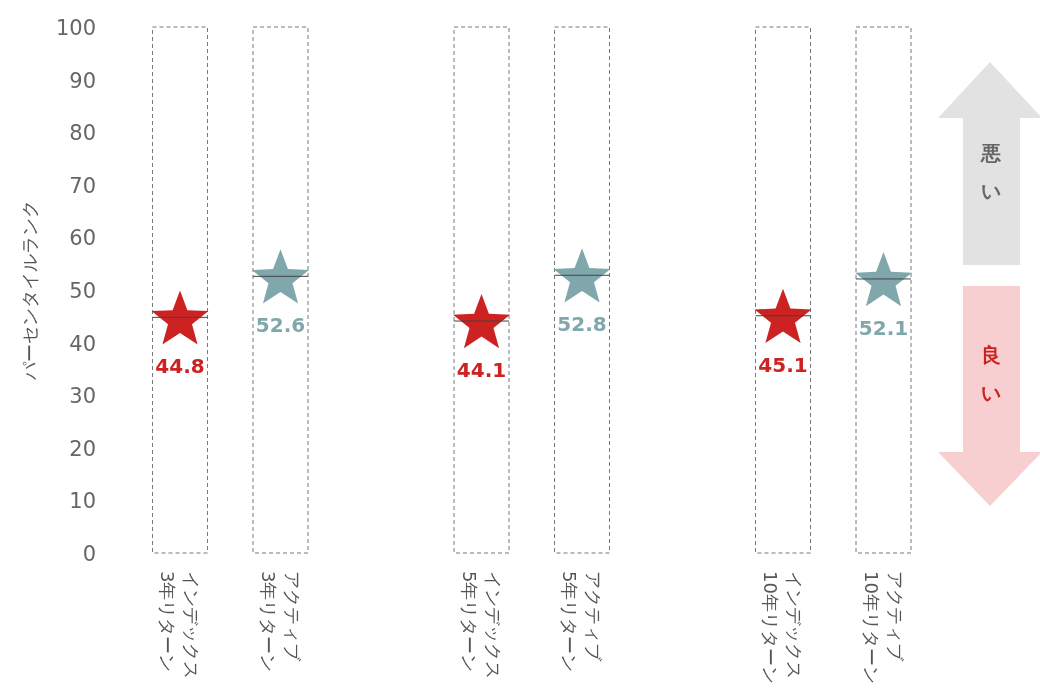 This screenshot has height=693, width=1040. What do you see at coordinates (82, 396) in the screenshot?
I see `y-tick-label: 30` at bounding box center [82, 396].